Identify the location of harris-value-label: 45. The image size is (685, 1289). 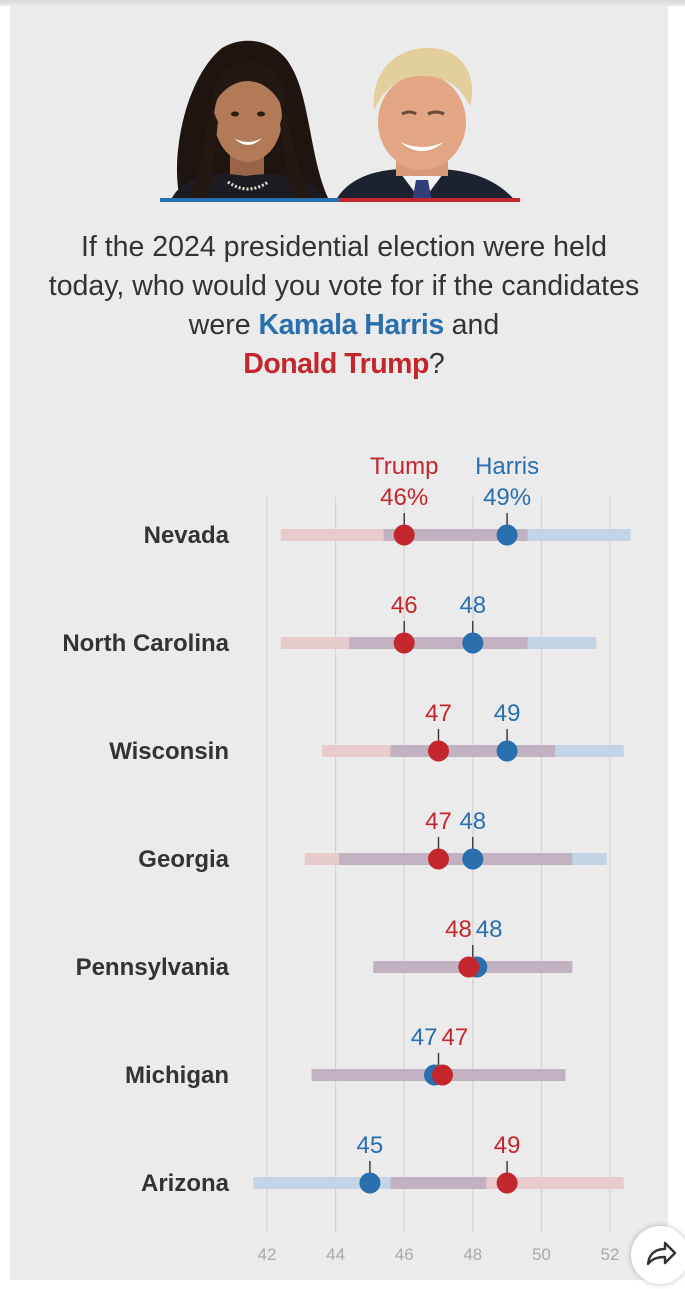
(370, 1145).